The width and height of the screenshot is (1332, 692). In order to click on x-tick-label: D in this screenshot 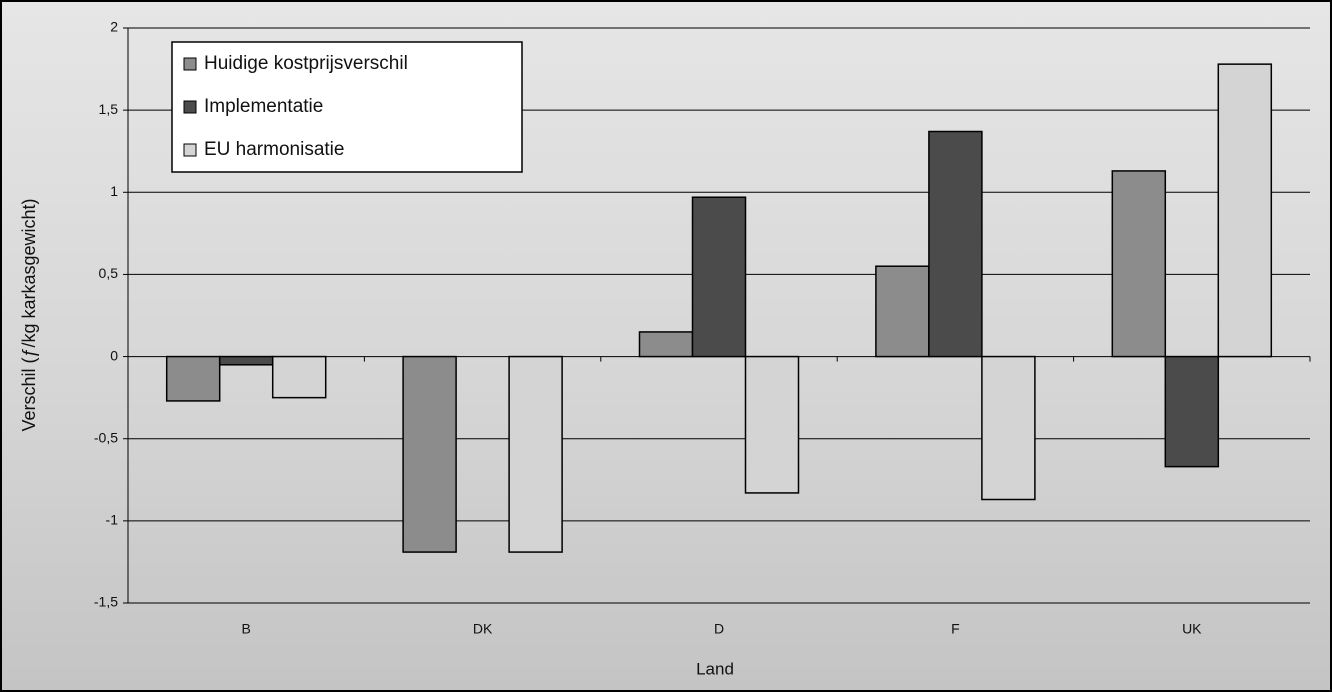, I will do `click(719, 629)`.